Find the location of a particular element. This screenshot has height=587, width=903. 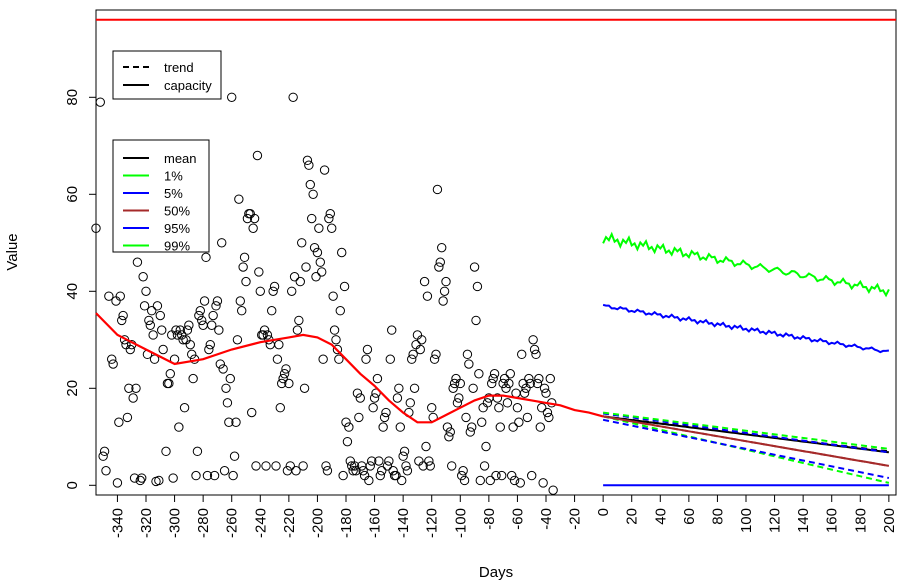

x-tick-label: -200 is located at coordinates (317, 523).